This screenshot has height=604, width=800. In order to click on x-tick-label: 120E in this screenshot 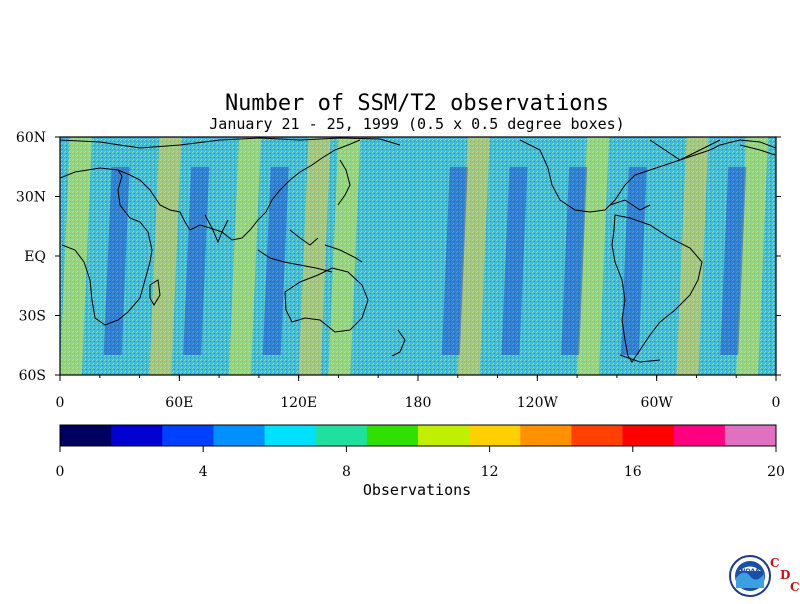, I will do `click(298, 403)`.